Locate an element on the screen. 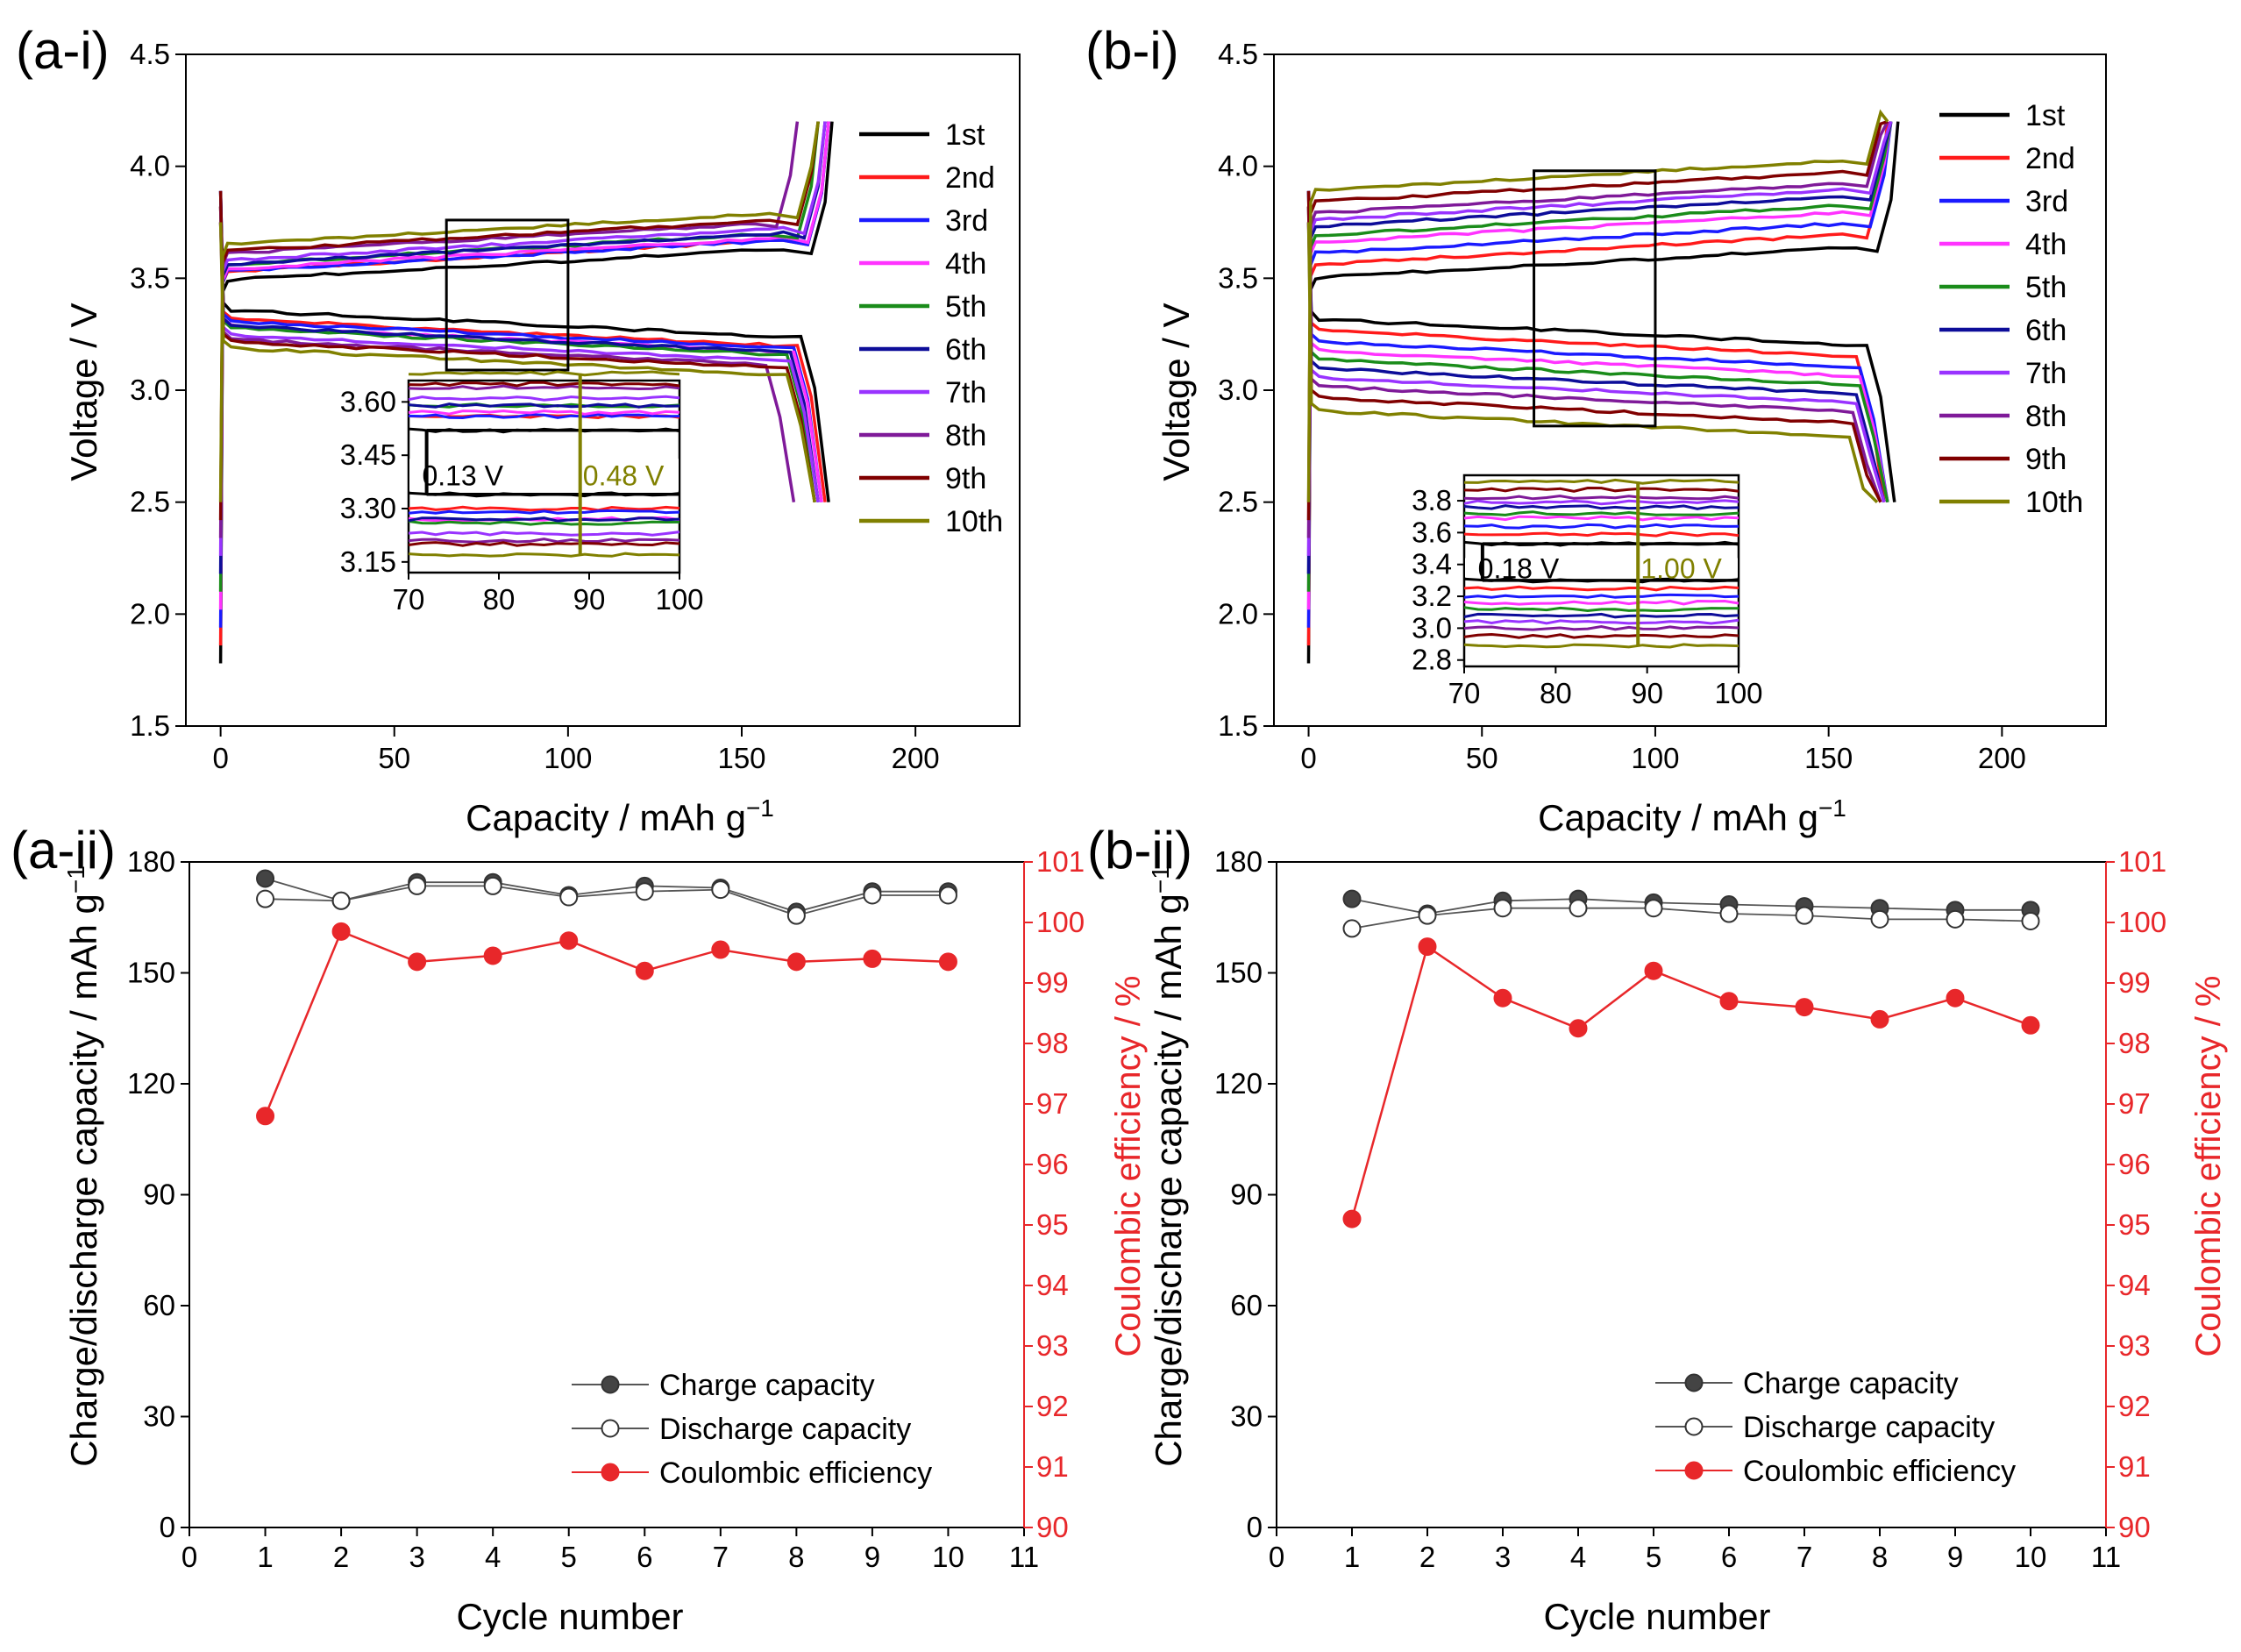  inset-gap-band is located at coordinates (544, 475).